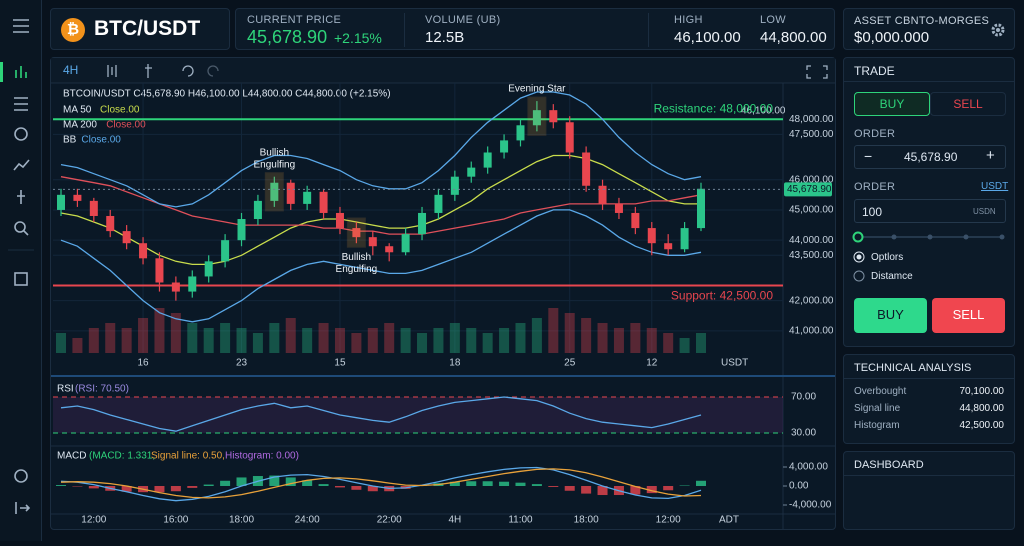 The height and width of the screenshot is (546, 1024). What do you see at coordinates (20, 227) in the screenshot?
I see `search-icon` at bounding box center [20, 227].